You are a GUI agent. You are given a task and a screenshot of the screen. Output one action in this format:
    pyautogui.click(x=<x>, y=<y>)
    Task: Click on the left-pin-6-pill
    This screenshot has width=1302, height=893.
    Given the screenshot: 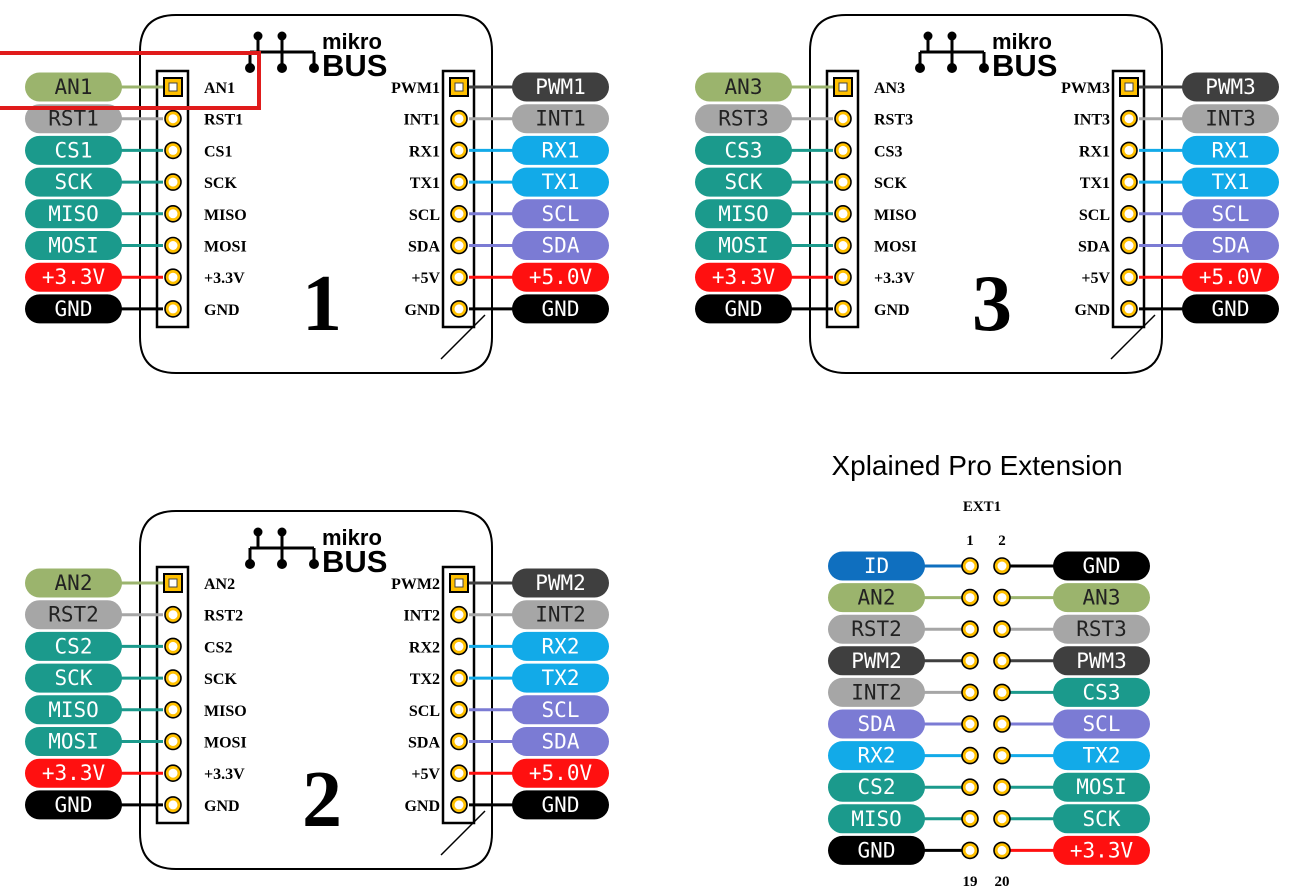 What is the action you would take?
    pyautogui.click(x=73, y=773)
    